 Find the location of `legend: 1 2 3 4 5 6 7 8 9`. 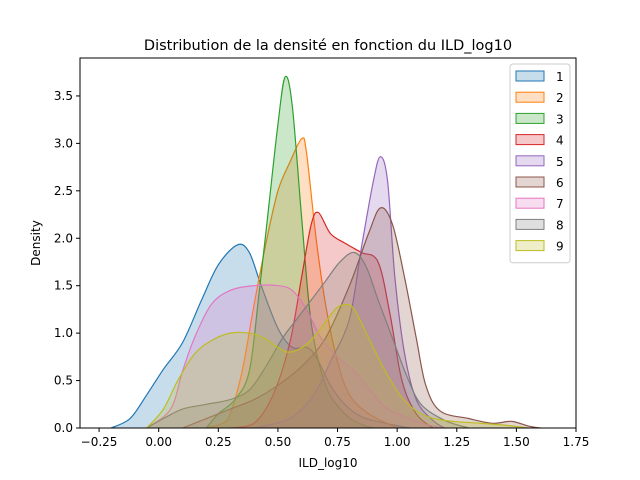

legend: 1 2 3 4 5 6 7 8 9 is located at coordinates (540, 163).